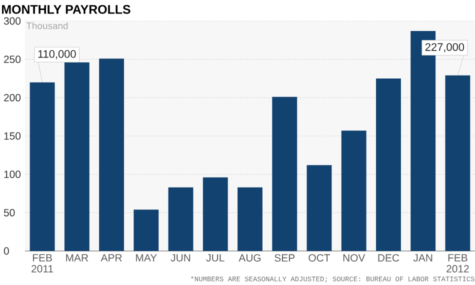 The width and height of the screenshot is (475, 285). What do you see at coordinates (43, 263) in the screenshot?
I see `x-tick-label: FEB 2011` at bounding box center [43, 263].